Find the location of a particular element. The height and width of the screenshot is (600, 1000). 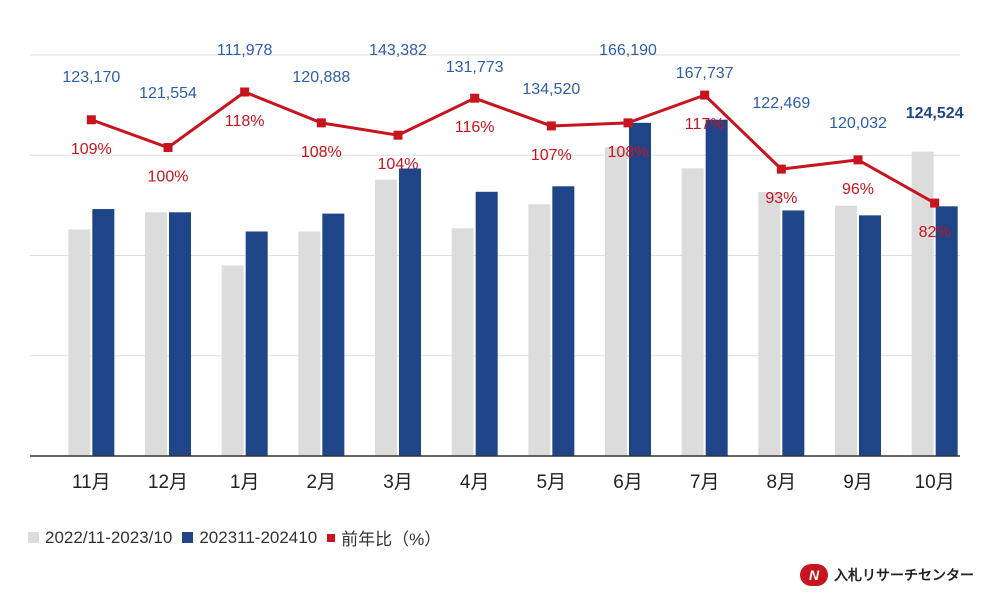

ratio-label: 104% is located at coordinates (398, 164).